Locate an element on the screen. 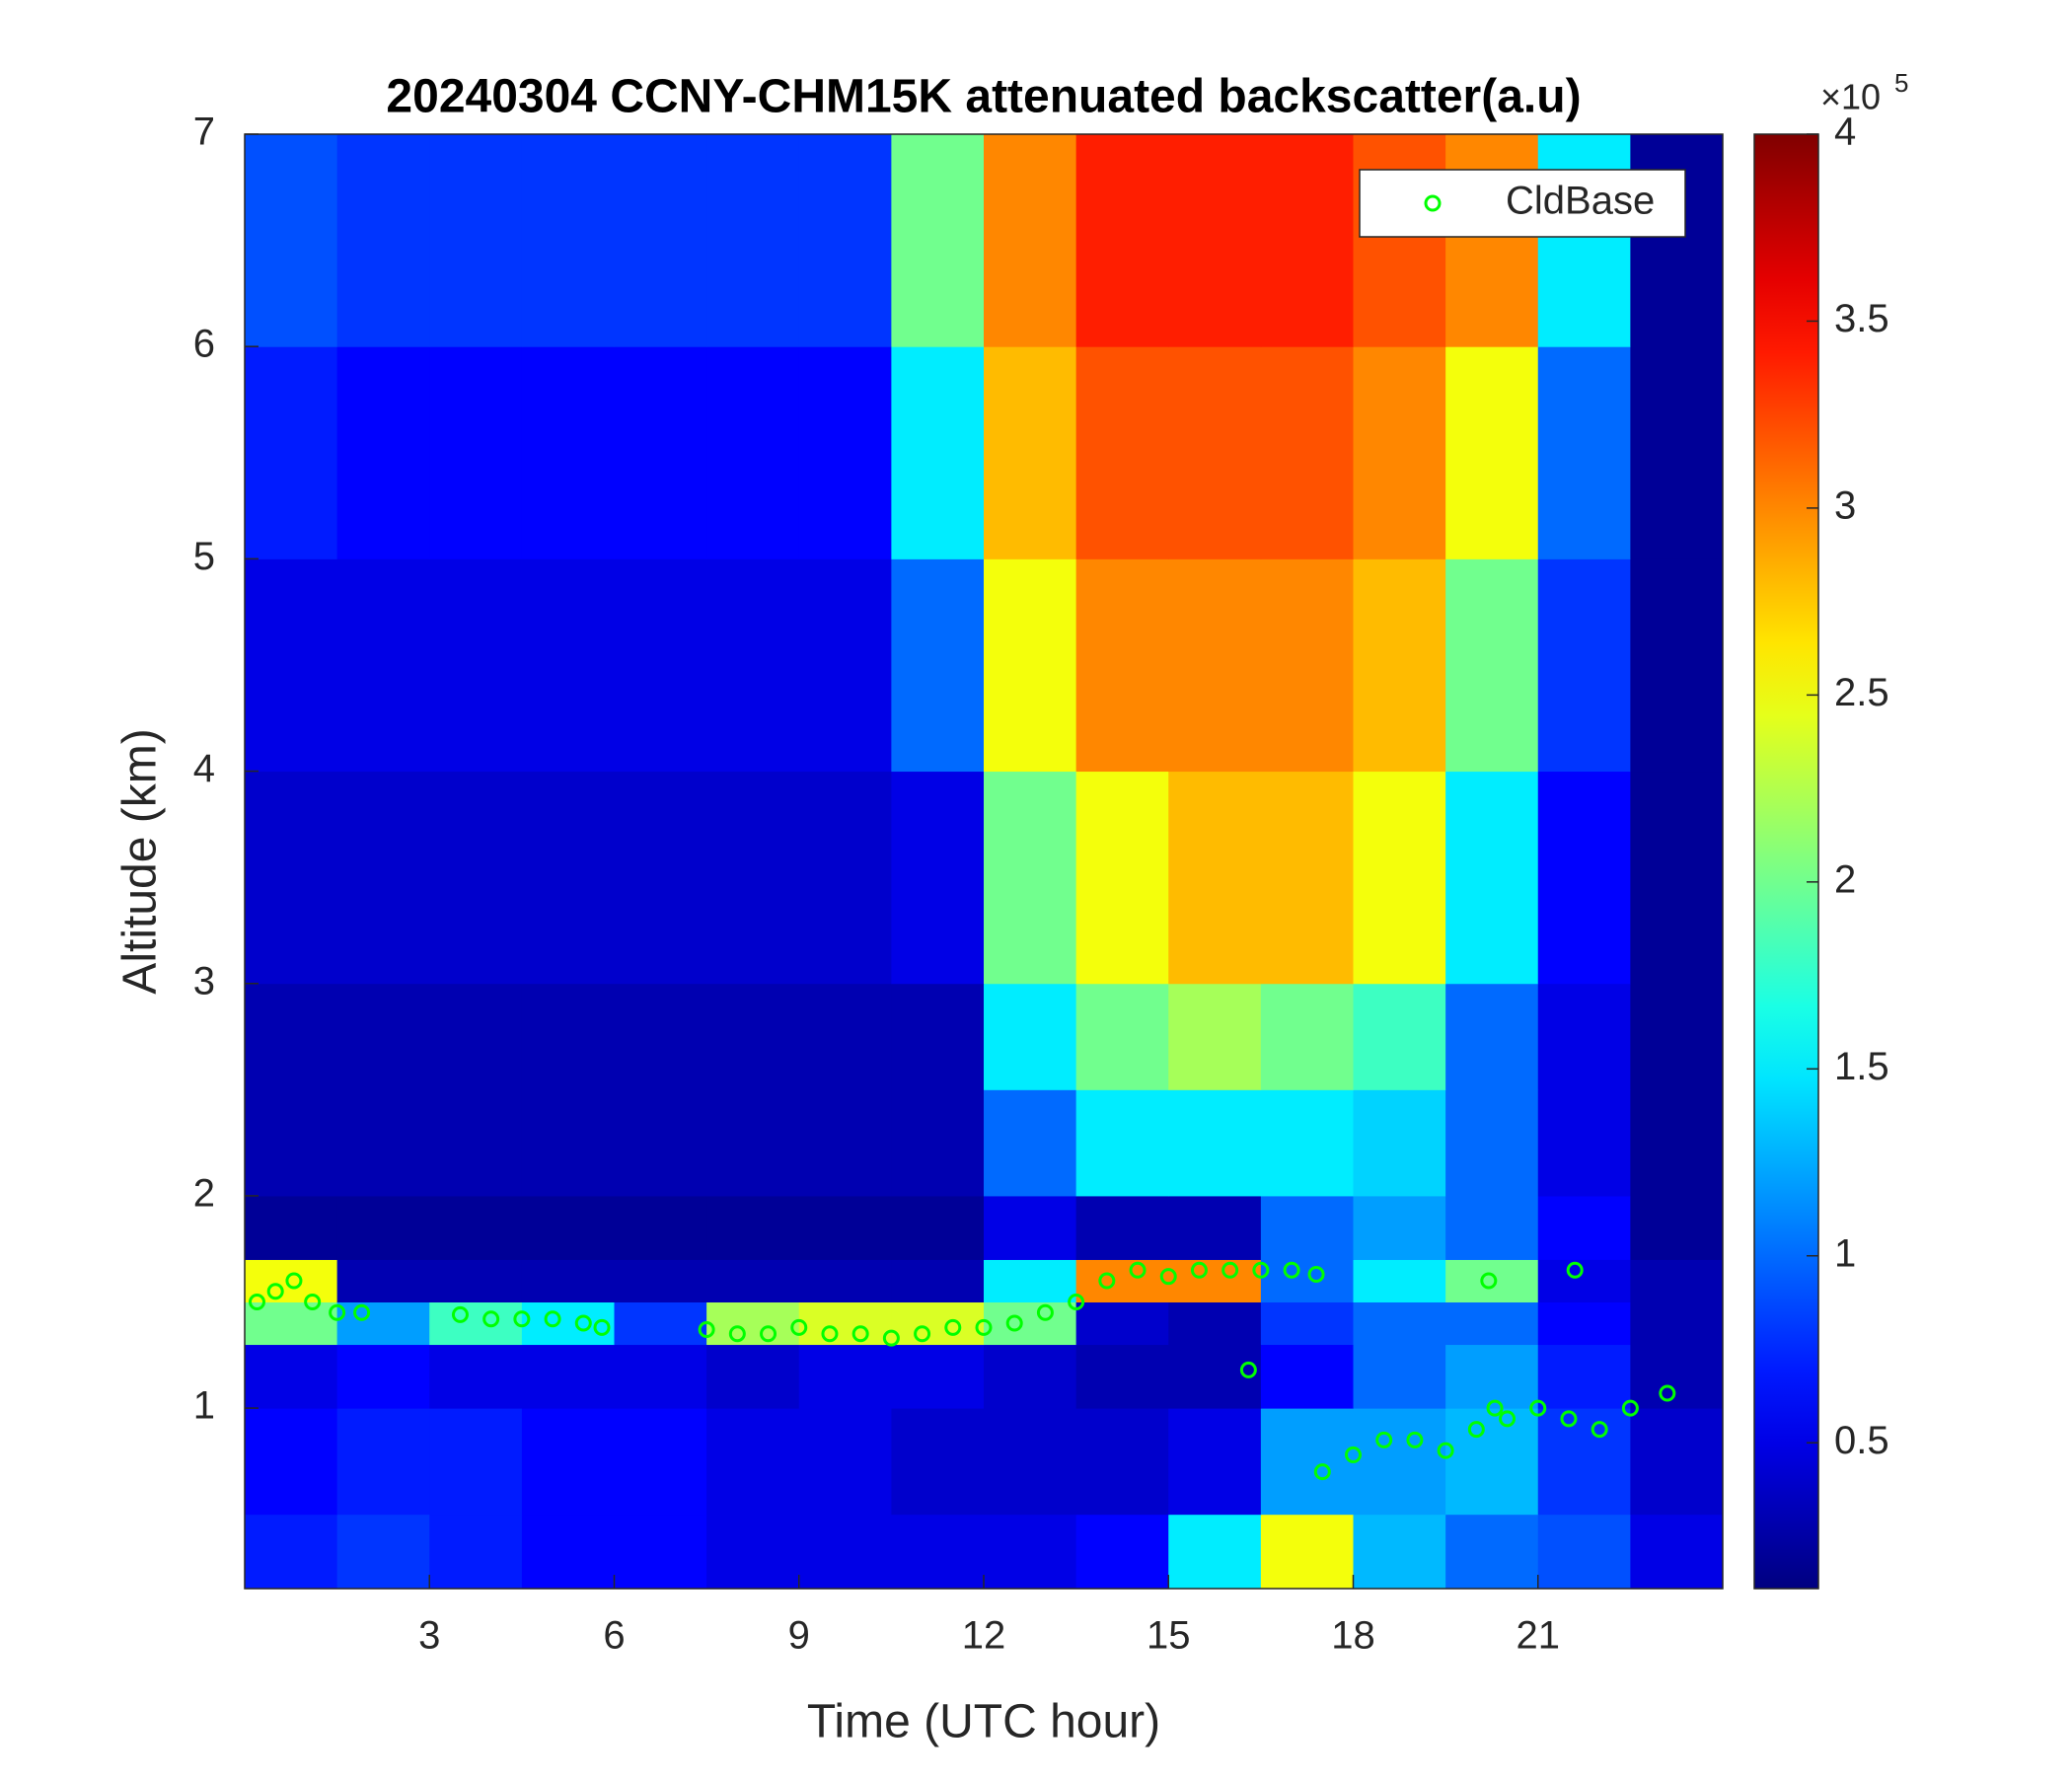 The height and width of the screenshot is (1781, 2072). x-tick-label: 21 is located at coordinates (1539, 1636).